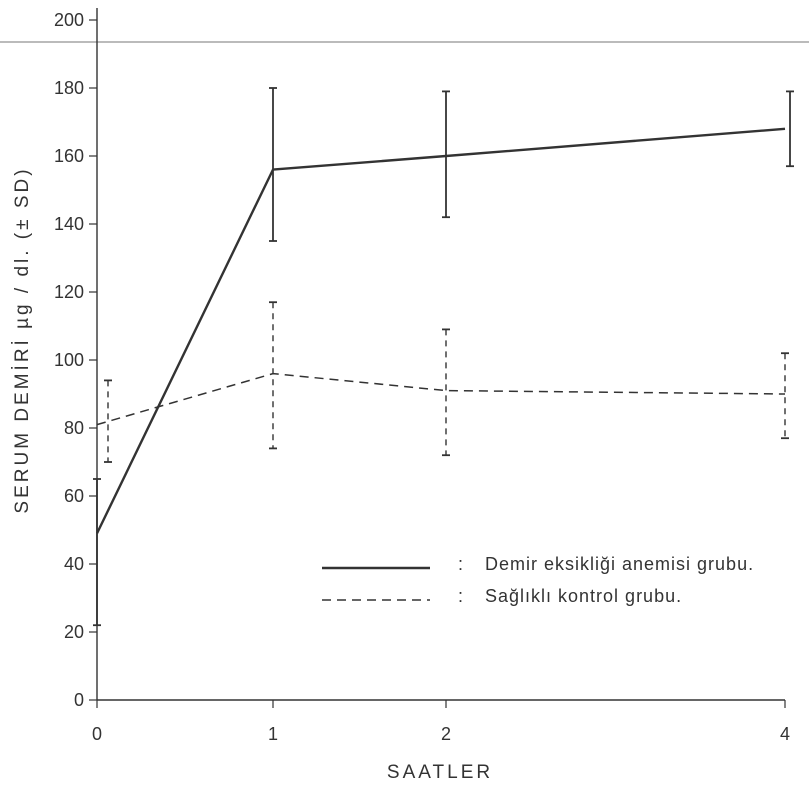  I want to click on y-tick-label: 100, so click(69, 360).